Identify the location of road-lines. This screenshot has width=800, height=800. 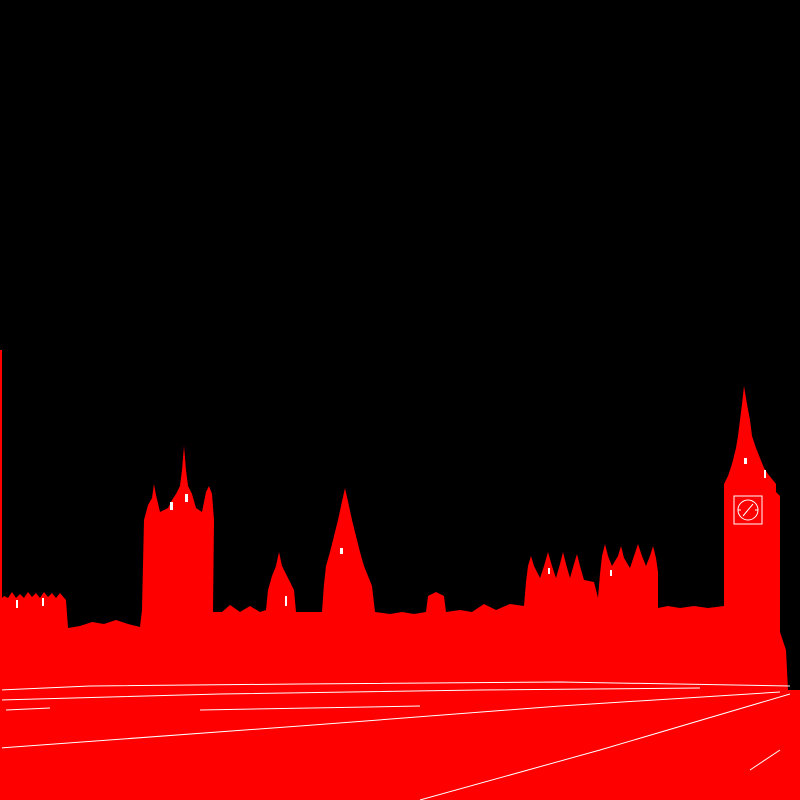
(395, 740).